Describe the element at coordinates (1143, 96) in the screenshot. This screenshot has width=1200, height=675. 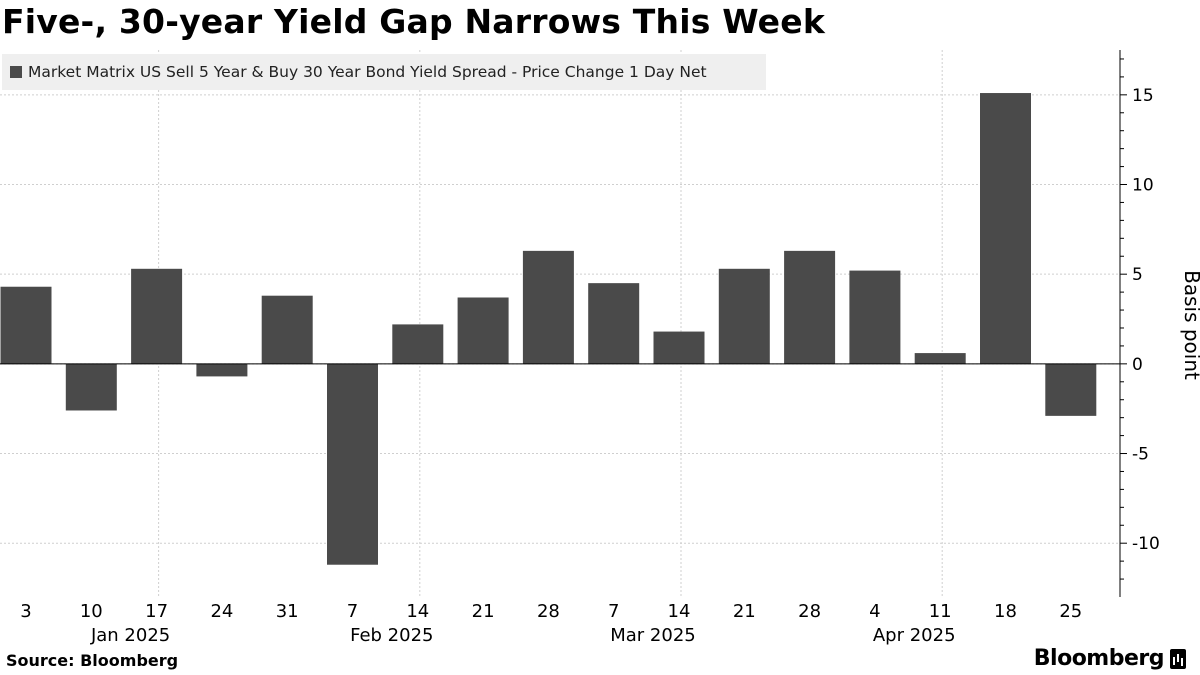
I see `y-tick-label: 15` at that location.